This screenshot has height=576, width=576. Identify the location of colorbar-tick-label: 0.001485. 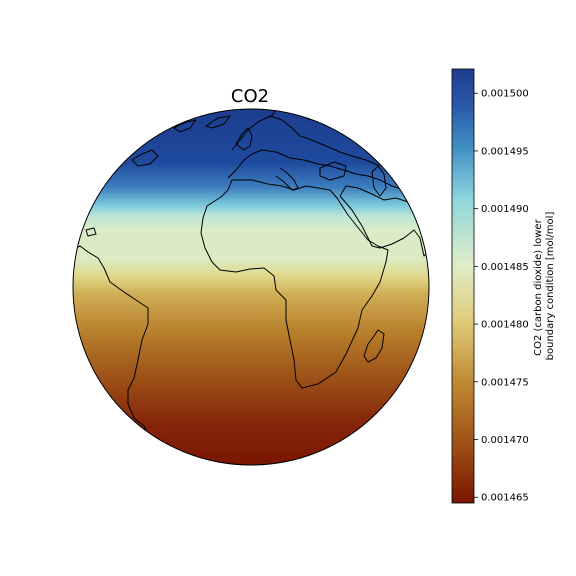
(505, 267).